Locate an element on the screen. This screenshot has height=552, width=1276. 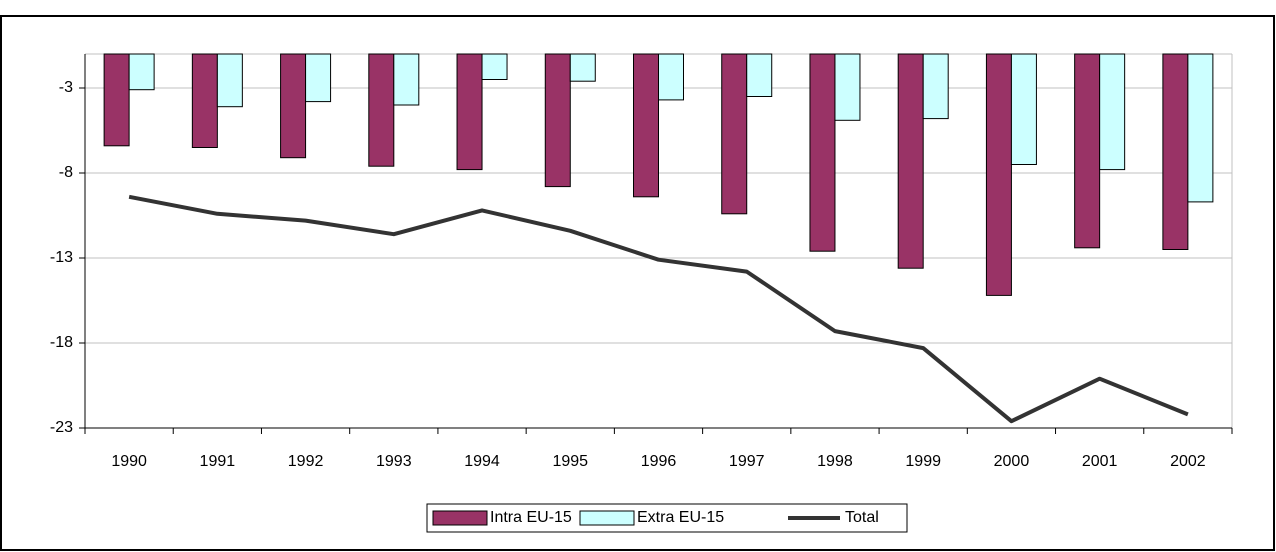
x-tick-label: 1994 is located at coordinates (482, 461).